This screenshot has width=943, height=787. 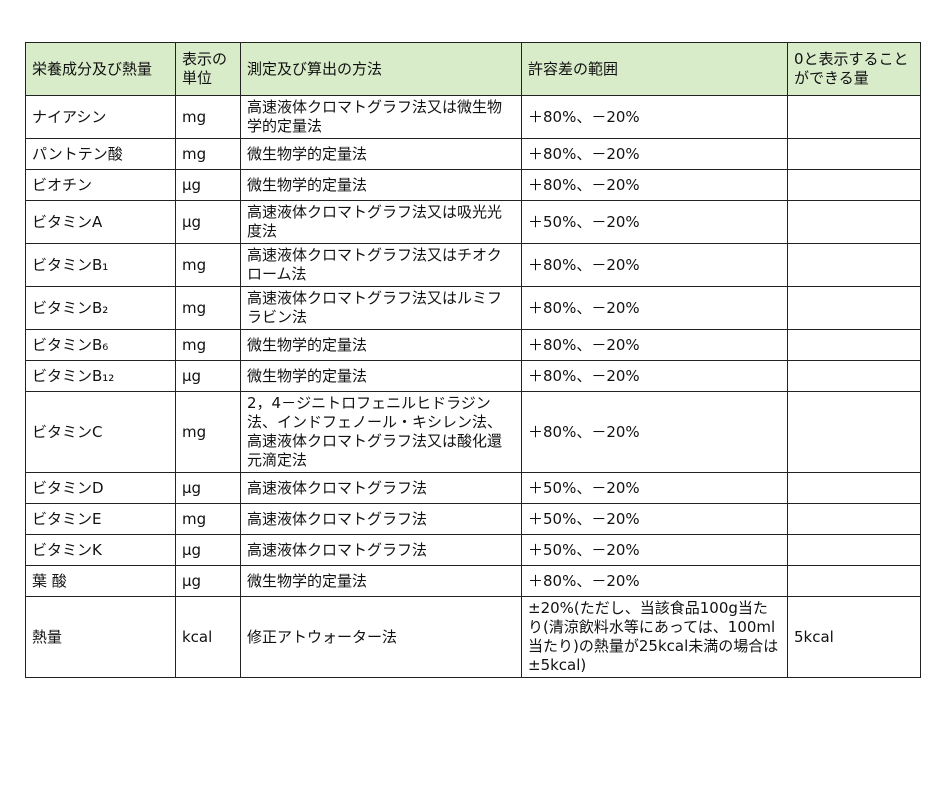 I want to click on table-row: ビタミンD μg 高速液体クロマトグラフ法 ＋50%、－20%, so click(x=473, y=488).